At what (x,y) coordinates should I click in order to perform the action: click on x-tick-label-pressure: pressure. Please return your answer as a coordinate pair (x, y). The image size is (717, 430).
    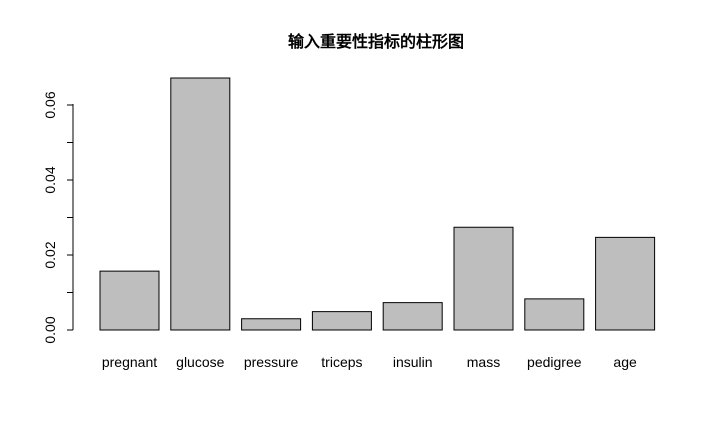
    Looking at the image, I should click on (271, 362).